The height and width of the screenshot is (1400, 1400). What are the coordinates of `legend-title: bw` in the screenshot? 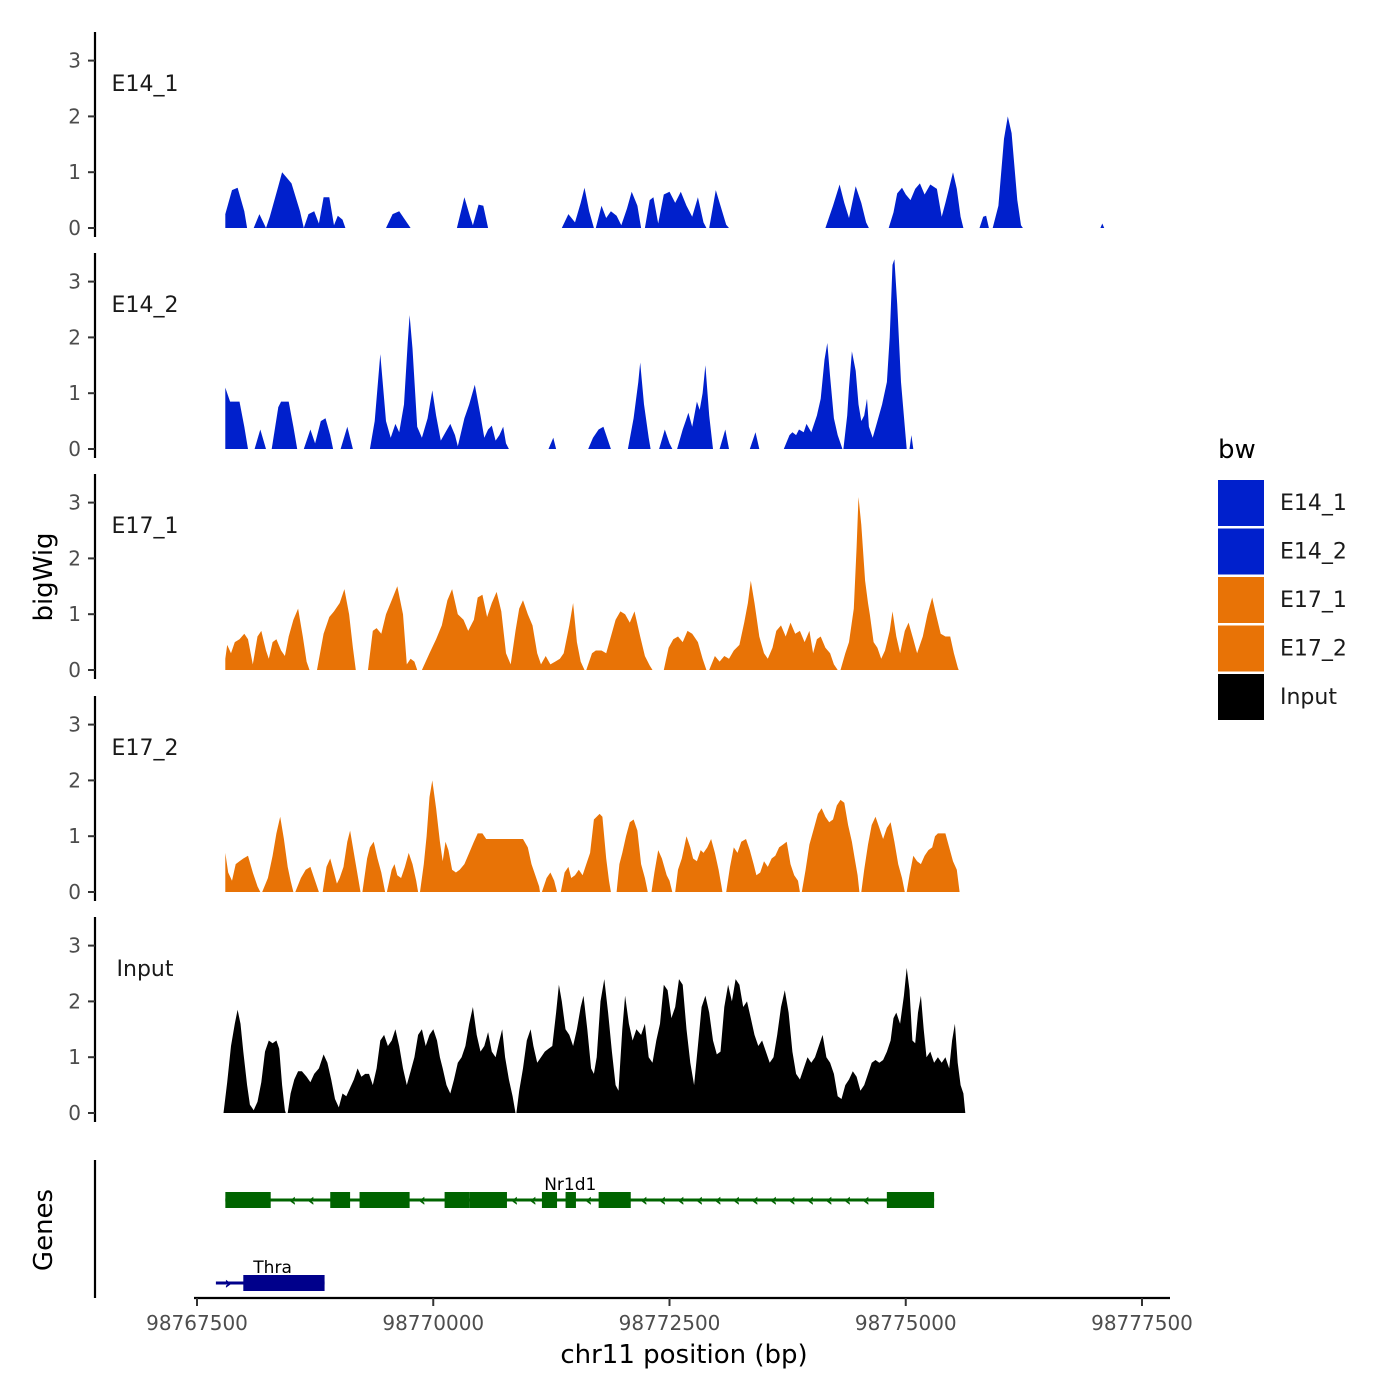 It's located at (1237, 450).